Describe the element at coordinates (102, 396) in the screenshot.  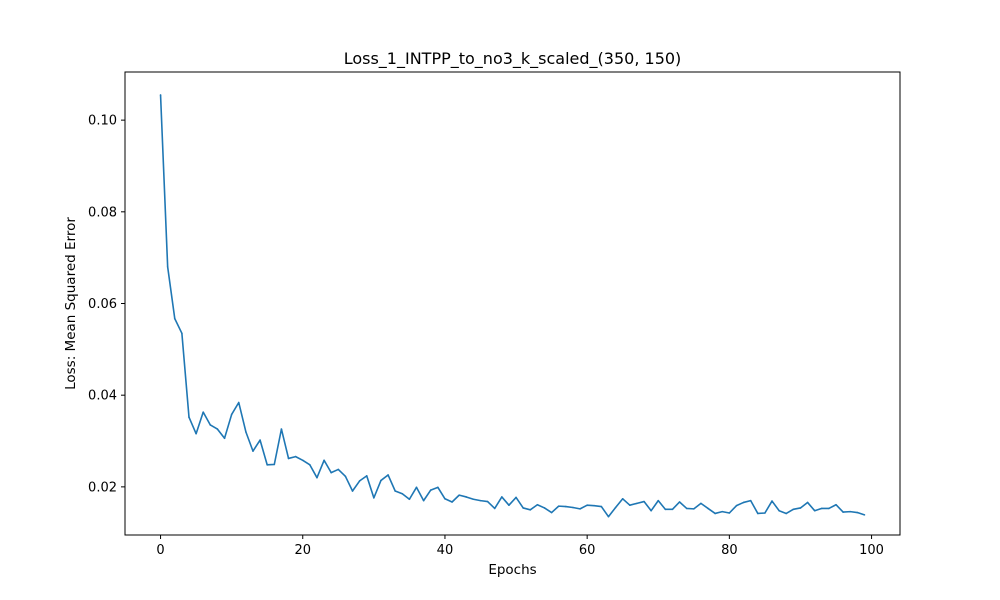
I see `y-tick-label: 0.04` at that location.